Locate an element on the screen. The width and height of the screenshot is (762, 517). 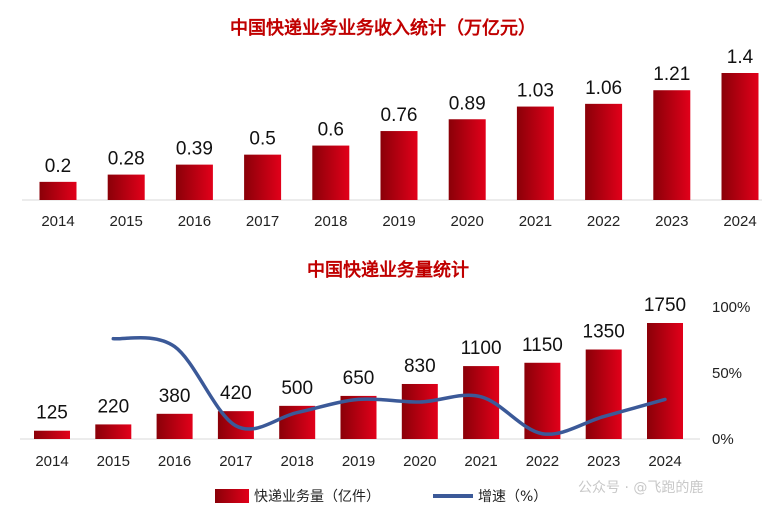
legend-bar-swatch is located at coordinates (232, 496).